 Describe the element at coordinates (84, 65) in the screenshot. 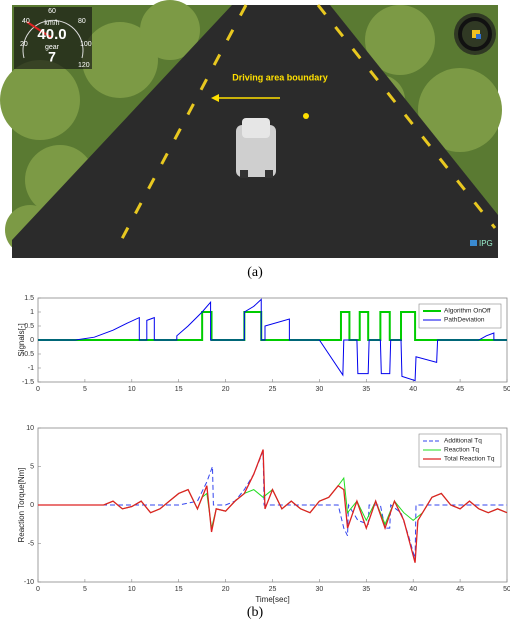

I see `gauge-tick: 120` at that location.